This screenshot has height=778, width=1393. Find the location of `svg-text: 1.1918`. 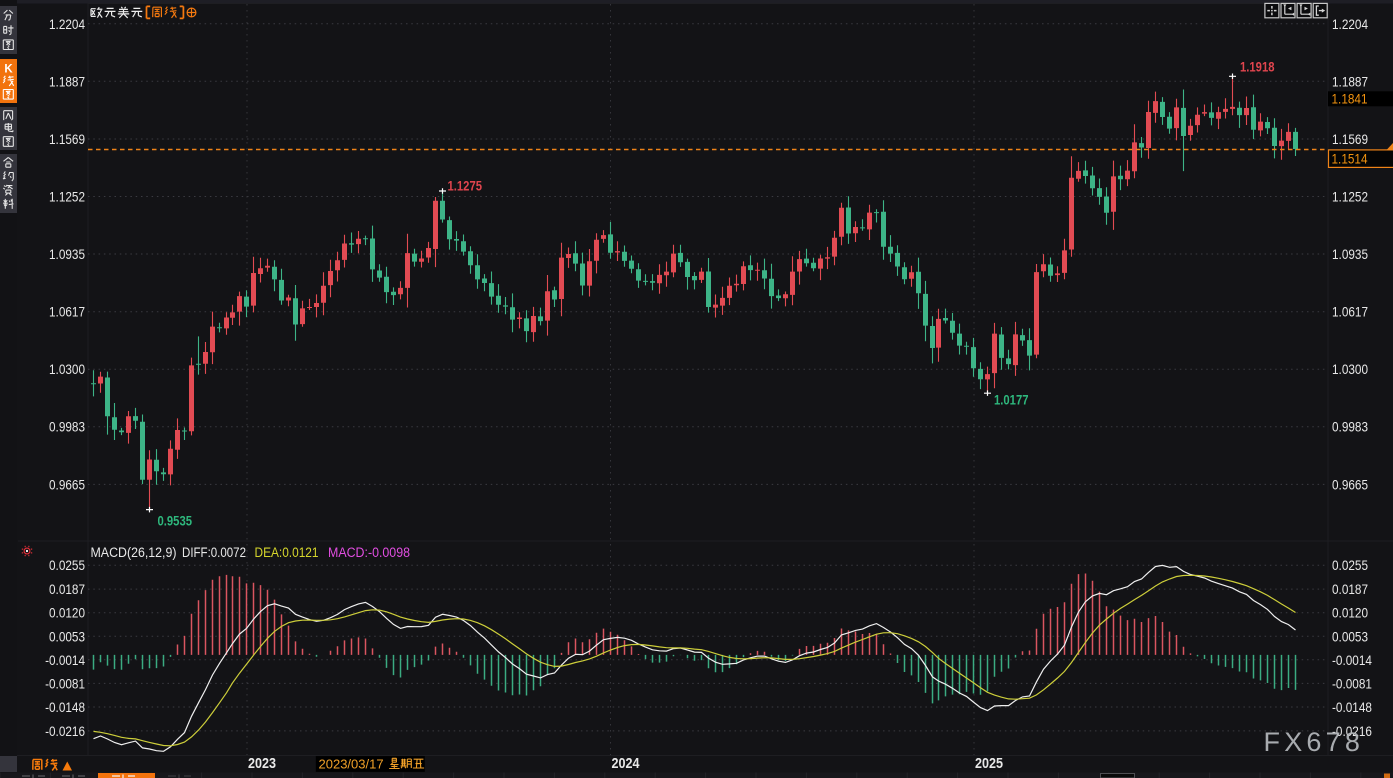

svg-text: 1.1918 is located at coordinates (1257, 67).